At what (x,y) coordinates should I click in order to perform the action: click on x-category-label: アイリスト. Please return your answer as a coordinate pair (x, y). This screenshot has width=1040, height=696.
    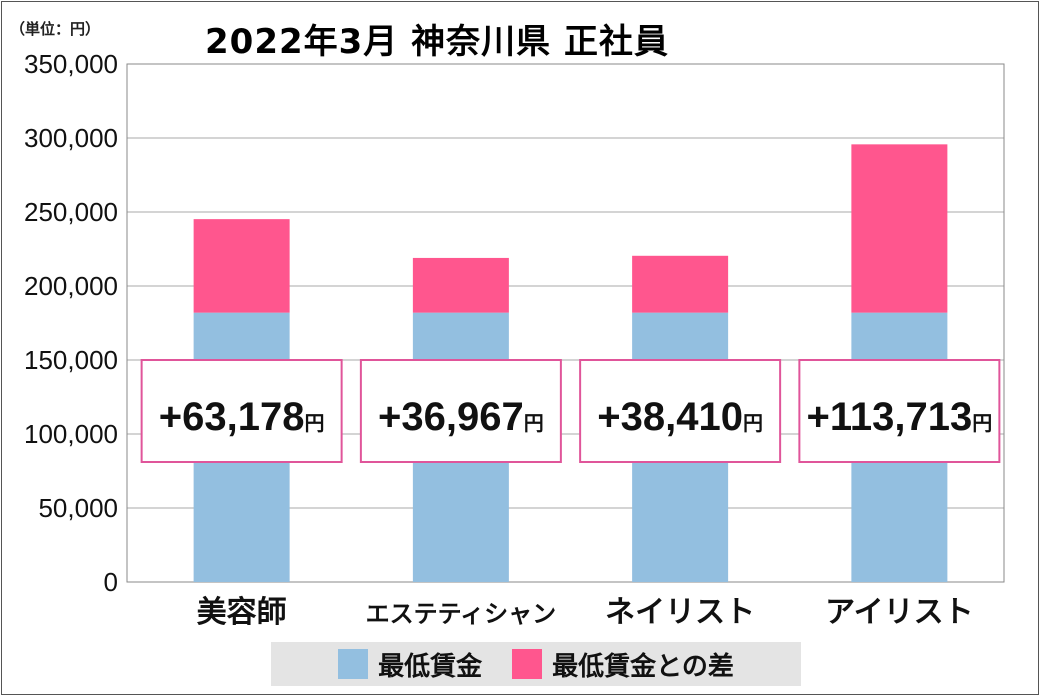
    Looking at the image, I should click on (899, 612).